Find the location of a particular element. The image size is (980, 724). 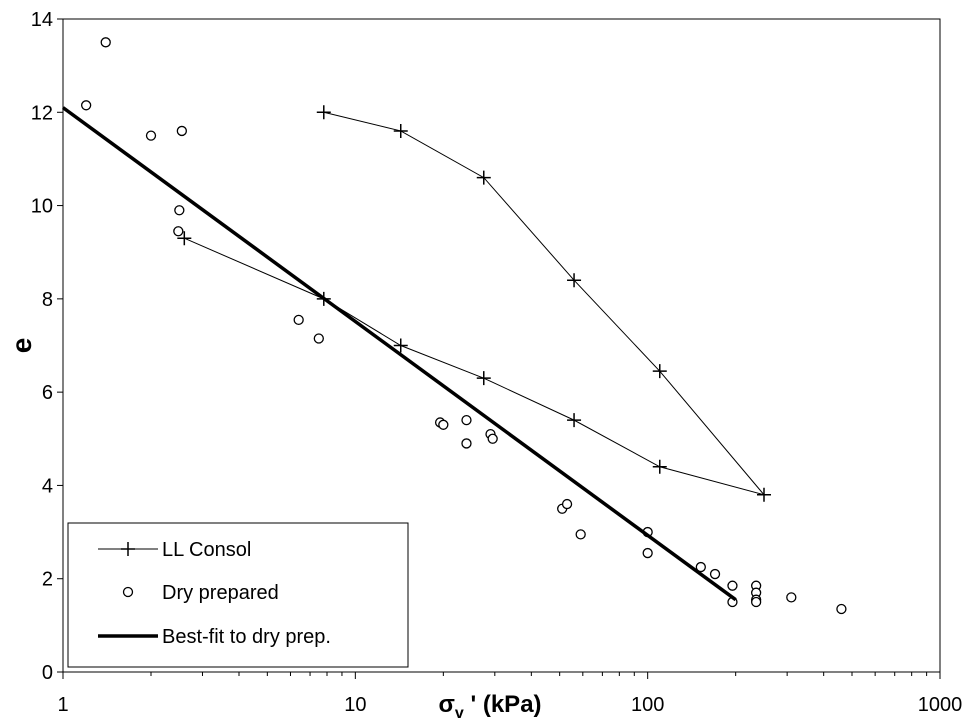

x-tick-label: 1 is located at coordinates (62, 705).